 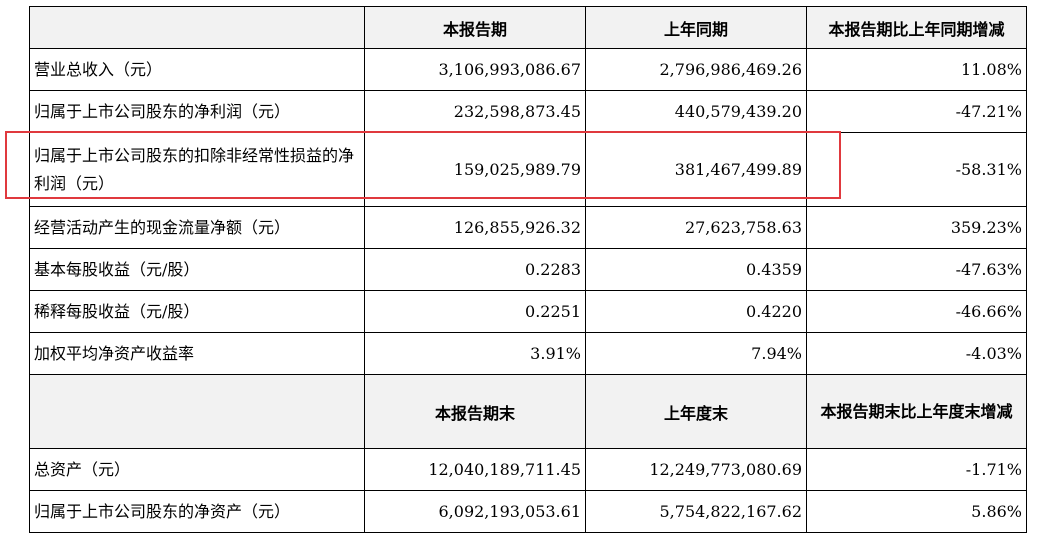 I want to click on header-period-end-change: 本报告期末比上年度末增减, so click(x=916, y=411).